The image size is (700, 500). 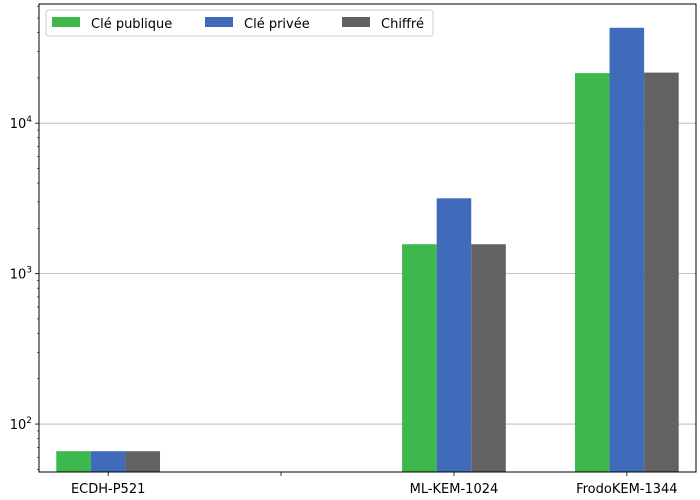 What do you see at coordinates (277, 24) in the screenshot?
I see `legend-label: Clé privée` at bounding box center [277, 24].